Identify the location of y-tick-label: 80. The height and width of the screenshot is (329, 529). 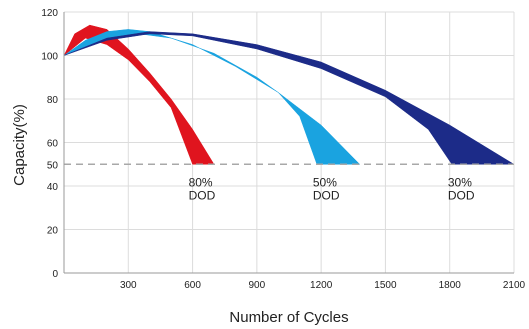
(53, 100).